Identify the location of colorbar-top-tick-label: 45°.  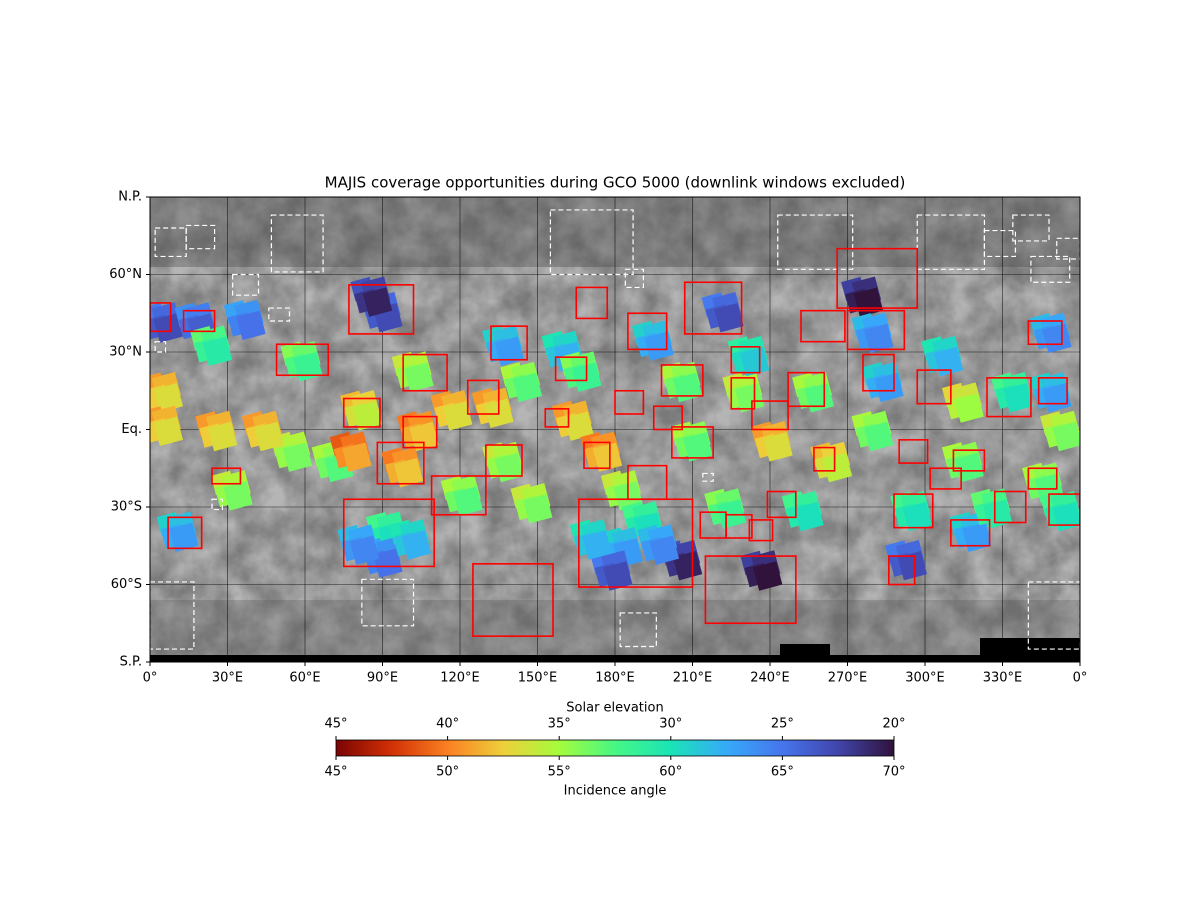
(335, 724).